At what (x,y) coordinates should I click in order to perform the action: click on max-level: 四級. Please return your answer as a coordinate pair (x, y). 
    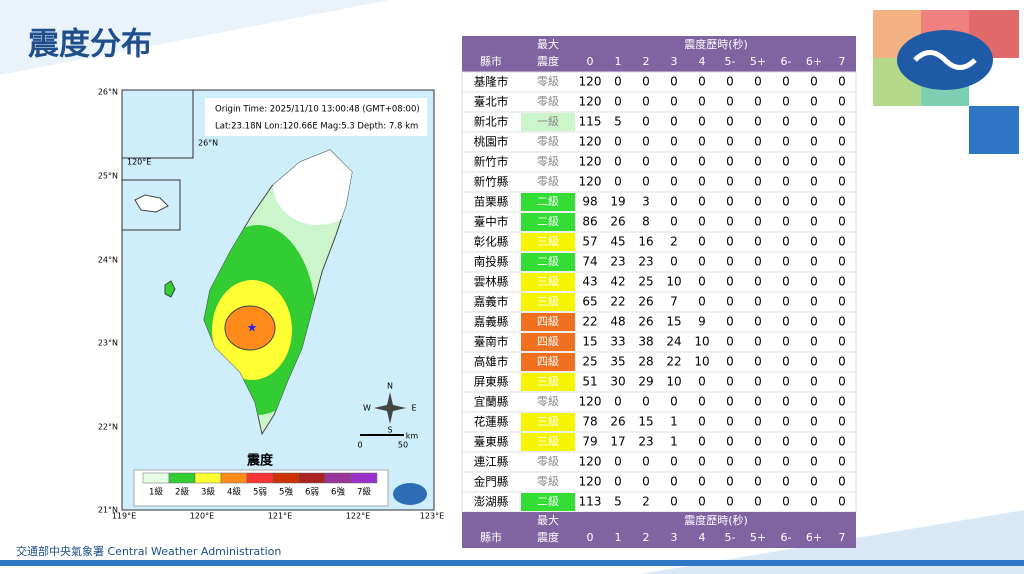
    Looking at the image, I should click on (548, 341).